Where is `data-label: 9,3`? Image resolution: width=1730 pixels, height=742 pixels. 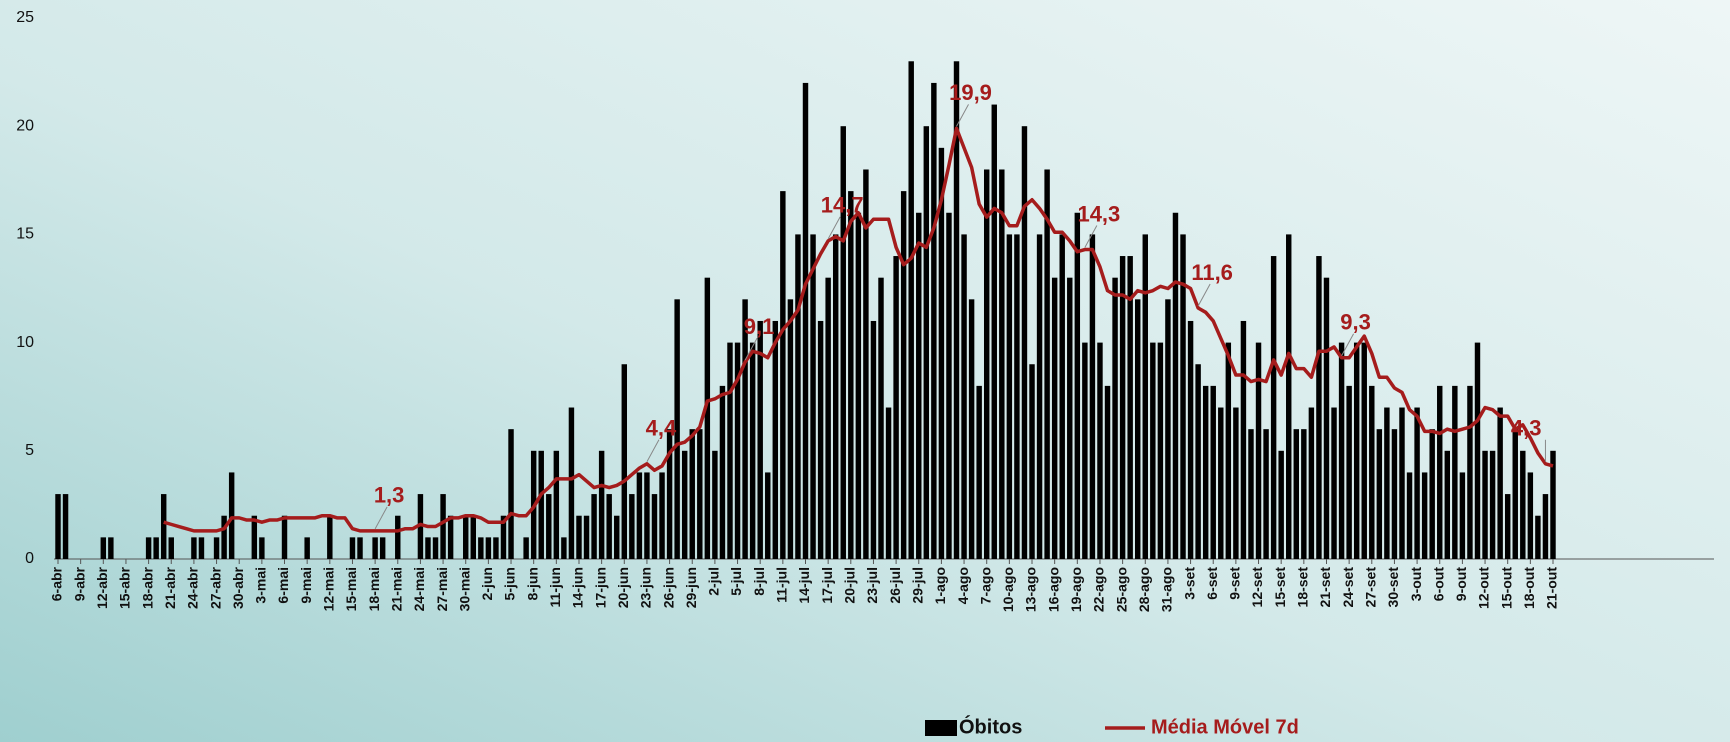
data-label: 9,3 is located at coordinates (1355, 322).